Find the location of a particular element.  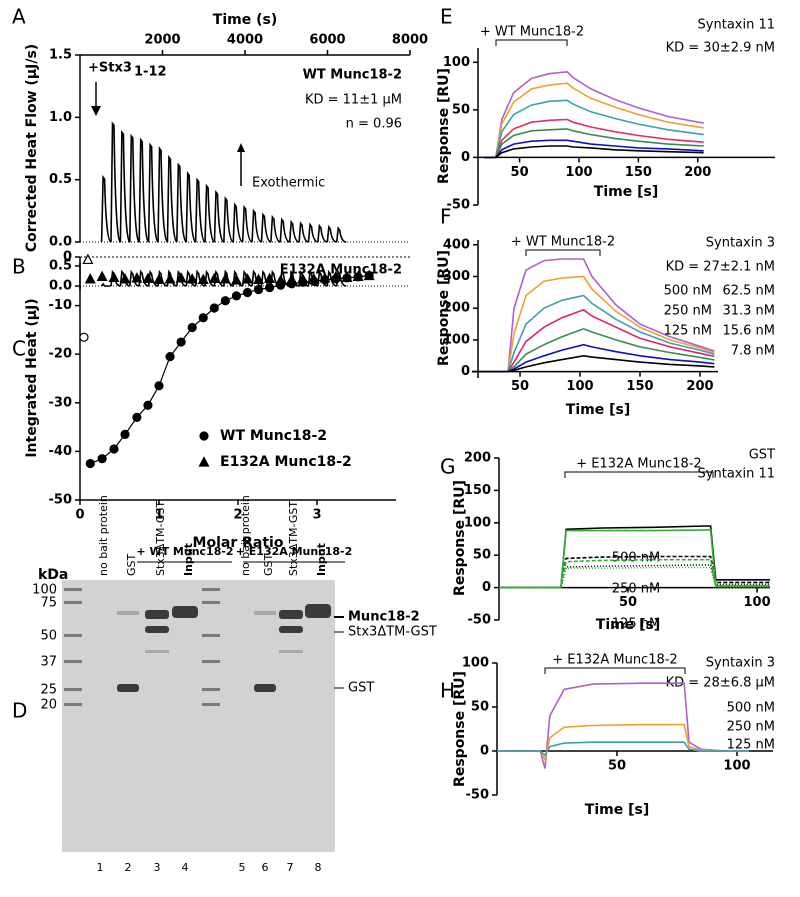

annotation: + WT Munc18-2 is located at coordinates (532, 32).